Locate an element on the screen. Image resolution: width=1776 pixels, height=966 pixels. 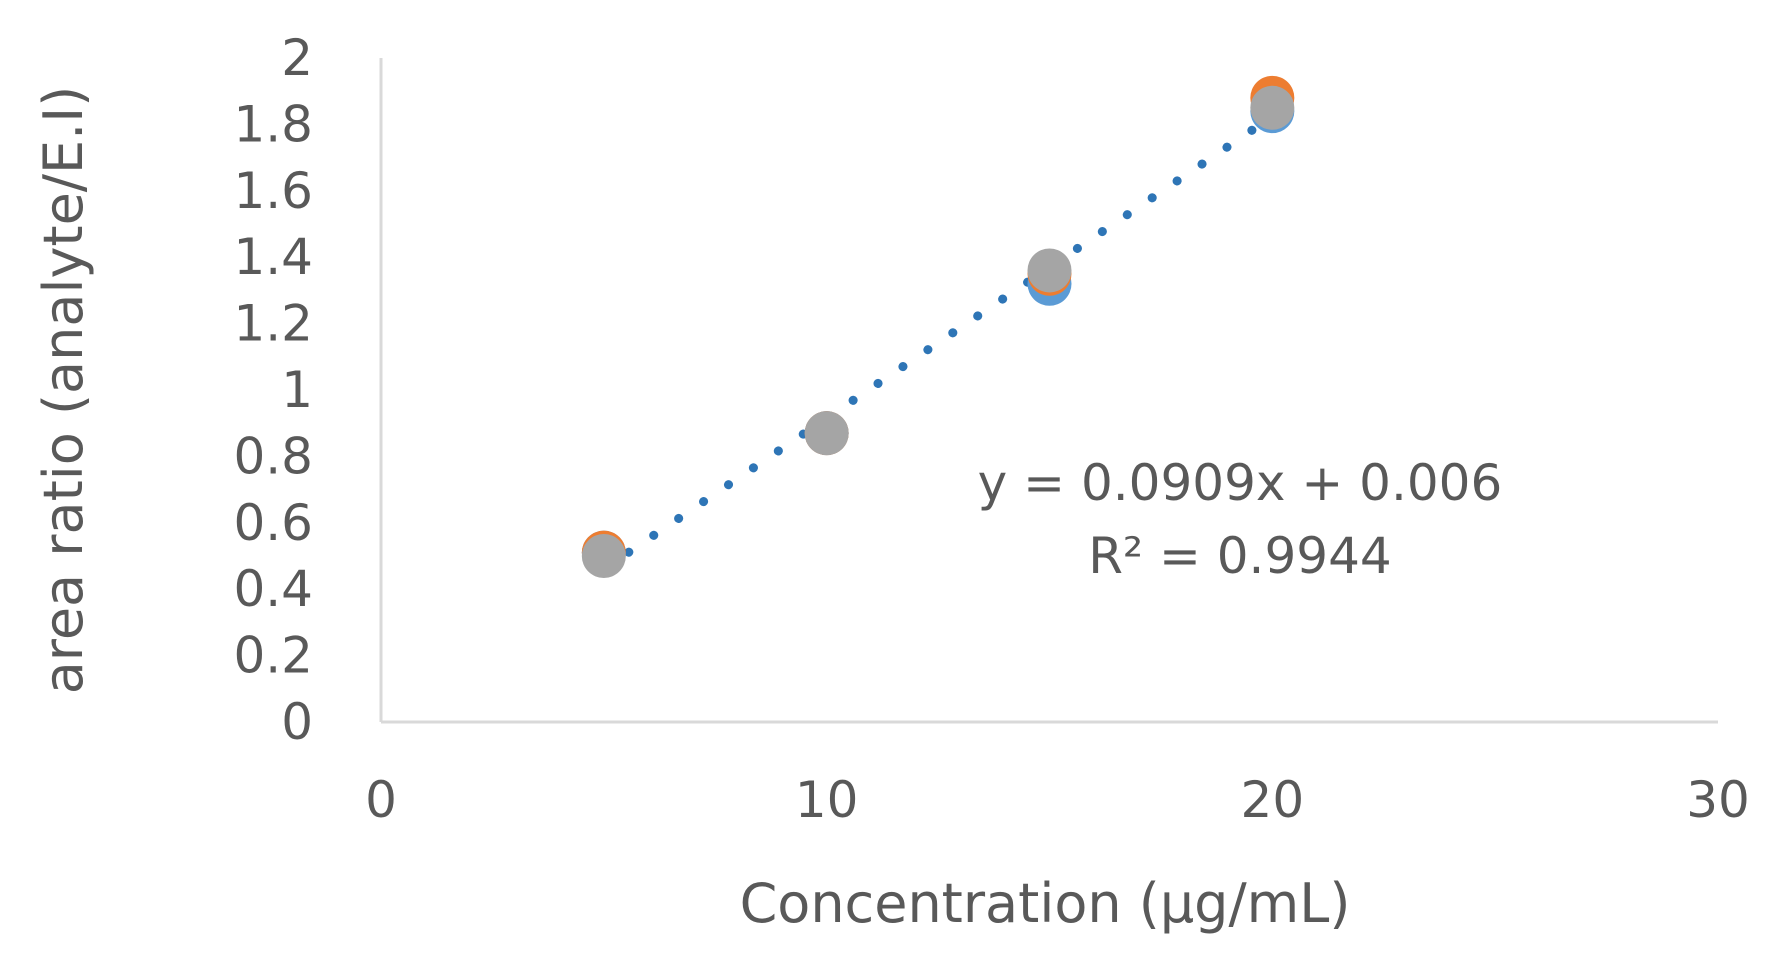
y-tick-label: 0.4 is located at coordinates (273, 589).